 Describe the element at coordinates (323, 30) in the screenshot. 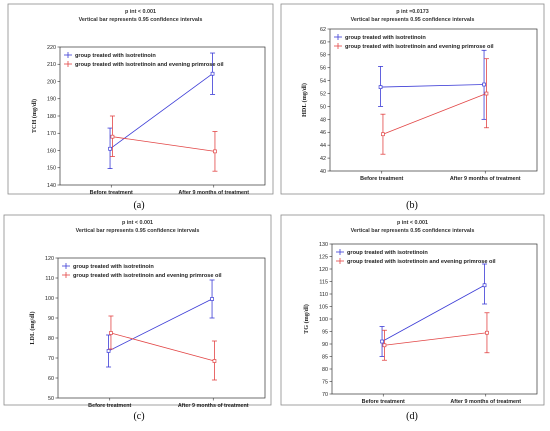

I see `y-tick-label: 62` at that location.